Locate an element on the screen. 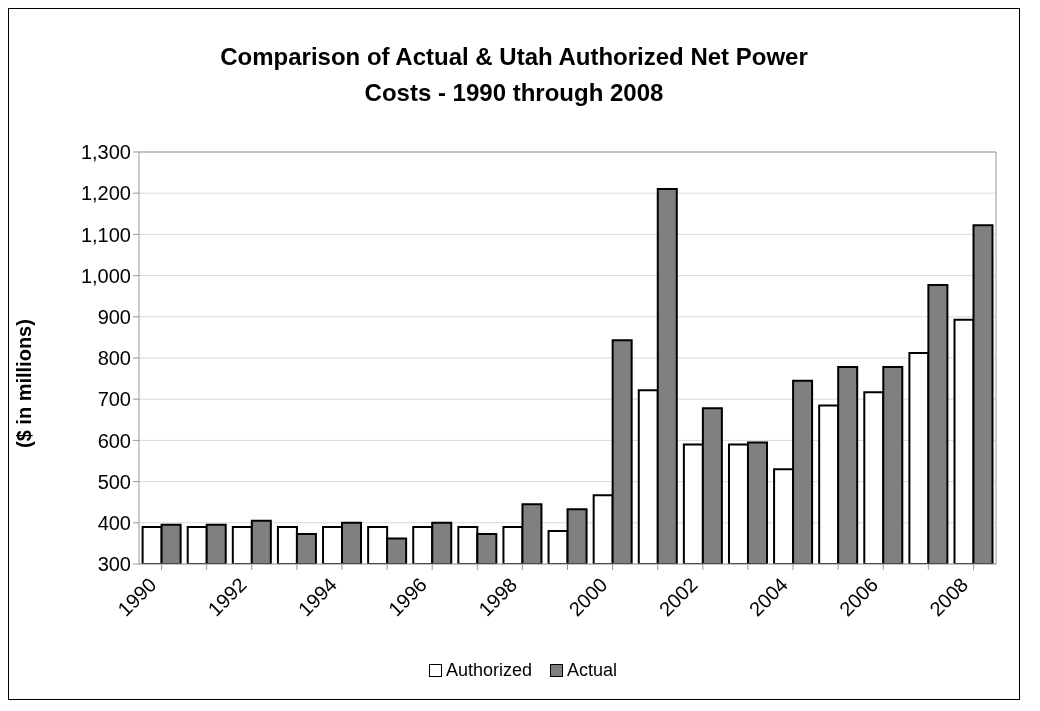 Image resolution: width=1040 pixels, height=711 pixels. y-tick-label: 500 is located at coordinates (114, 481).